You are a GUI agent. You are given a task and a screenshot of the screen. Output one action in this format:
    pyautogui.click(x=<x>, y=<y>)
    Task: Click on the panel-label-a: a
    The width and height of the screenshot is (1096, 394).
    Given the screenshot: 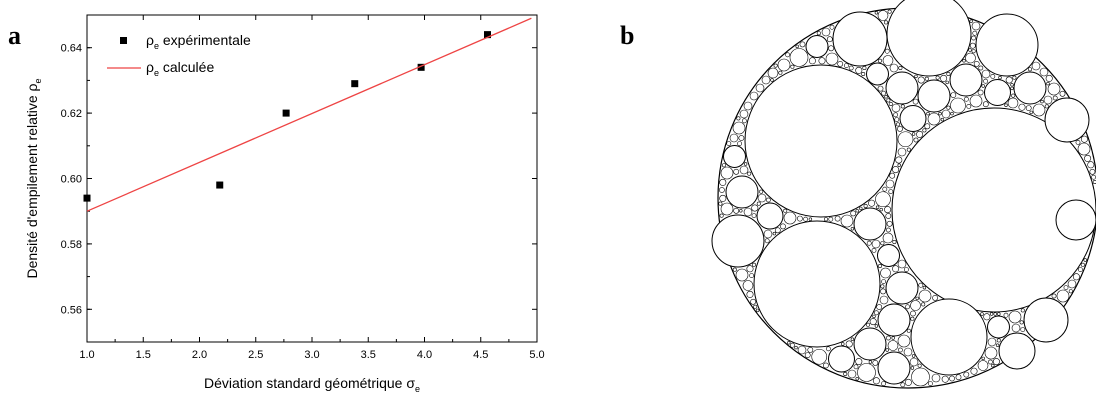 What is the action you would take?
    pyautogui.click(x=14, y=35)
    